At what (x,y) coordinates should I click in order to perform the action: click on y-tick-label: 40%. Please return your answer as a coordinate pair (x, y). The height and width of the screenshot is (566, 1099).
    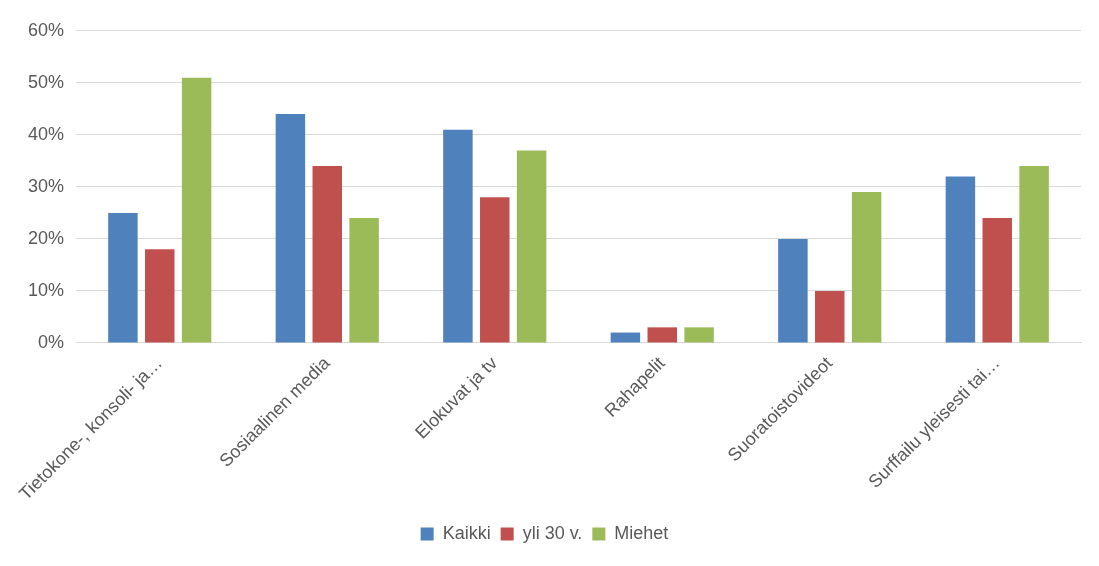
    Looking at the image, I should click on (46, 133).